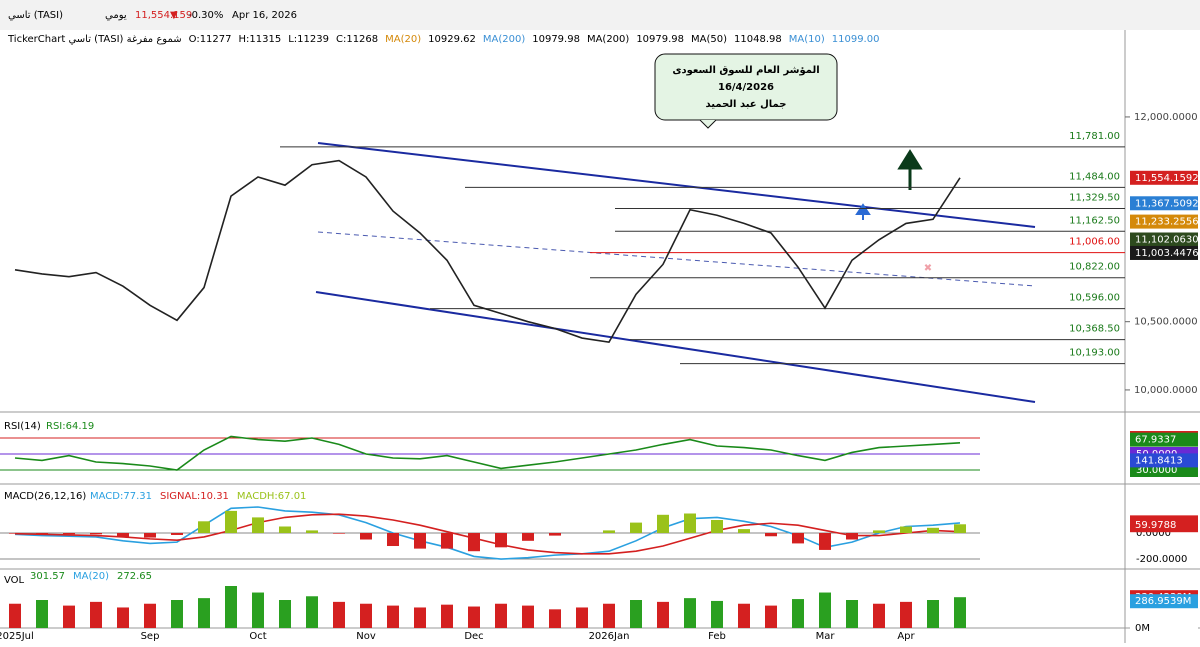 Image resolution: width=1200 pixels, height=647 pixels. I want to click on info-item: 10929.62, so click(452, 39).